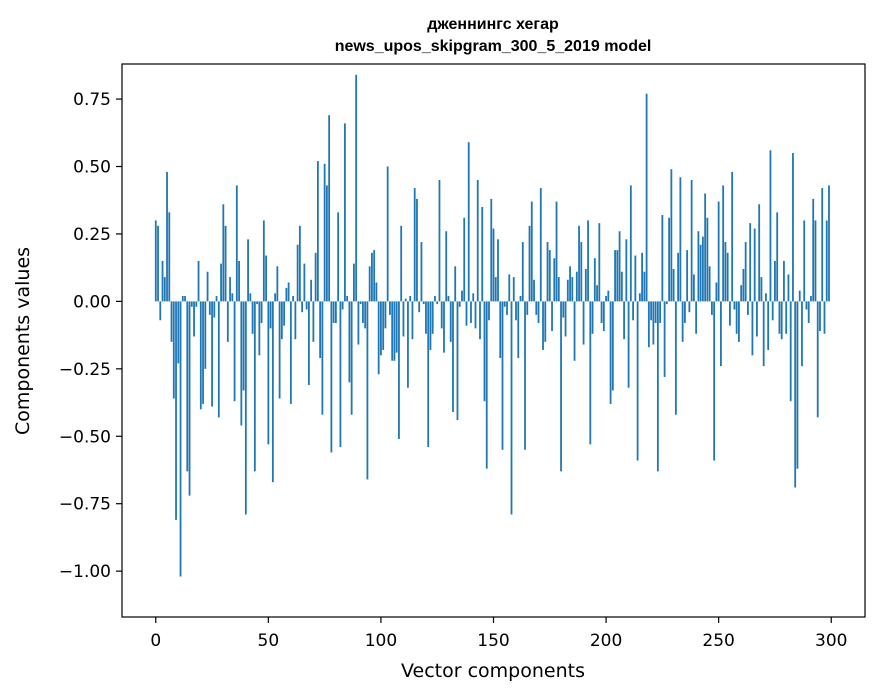  Describe the element at coordinates (493, 671) in the screenshot. I see `x-axis-label: Vector components` at that location.